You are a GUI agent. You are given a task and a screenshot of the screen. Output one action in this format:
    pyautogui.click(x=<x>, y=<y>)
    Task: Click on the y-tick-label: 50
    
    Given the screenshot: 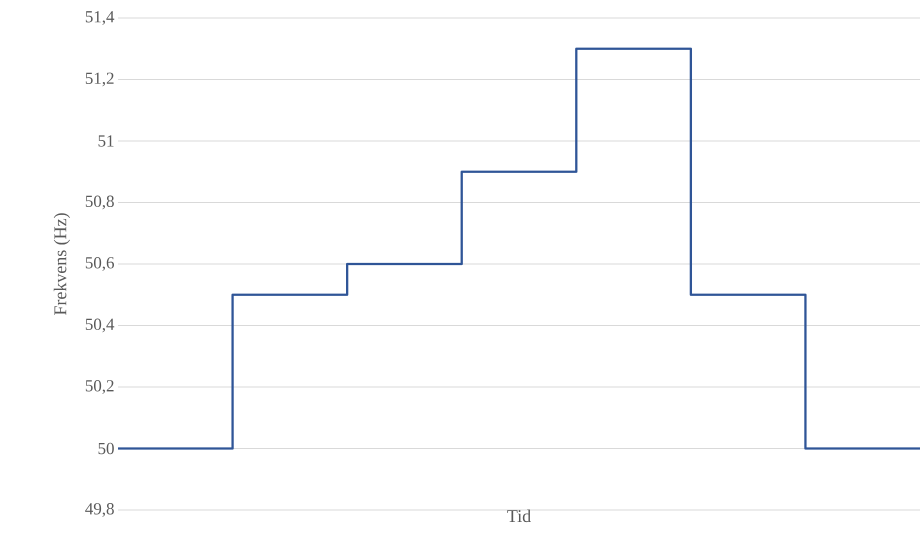 What is the action you would take?
    pyautogui.click(x=106, y=448)
    